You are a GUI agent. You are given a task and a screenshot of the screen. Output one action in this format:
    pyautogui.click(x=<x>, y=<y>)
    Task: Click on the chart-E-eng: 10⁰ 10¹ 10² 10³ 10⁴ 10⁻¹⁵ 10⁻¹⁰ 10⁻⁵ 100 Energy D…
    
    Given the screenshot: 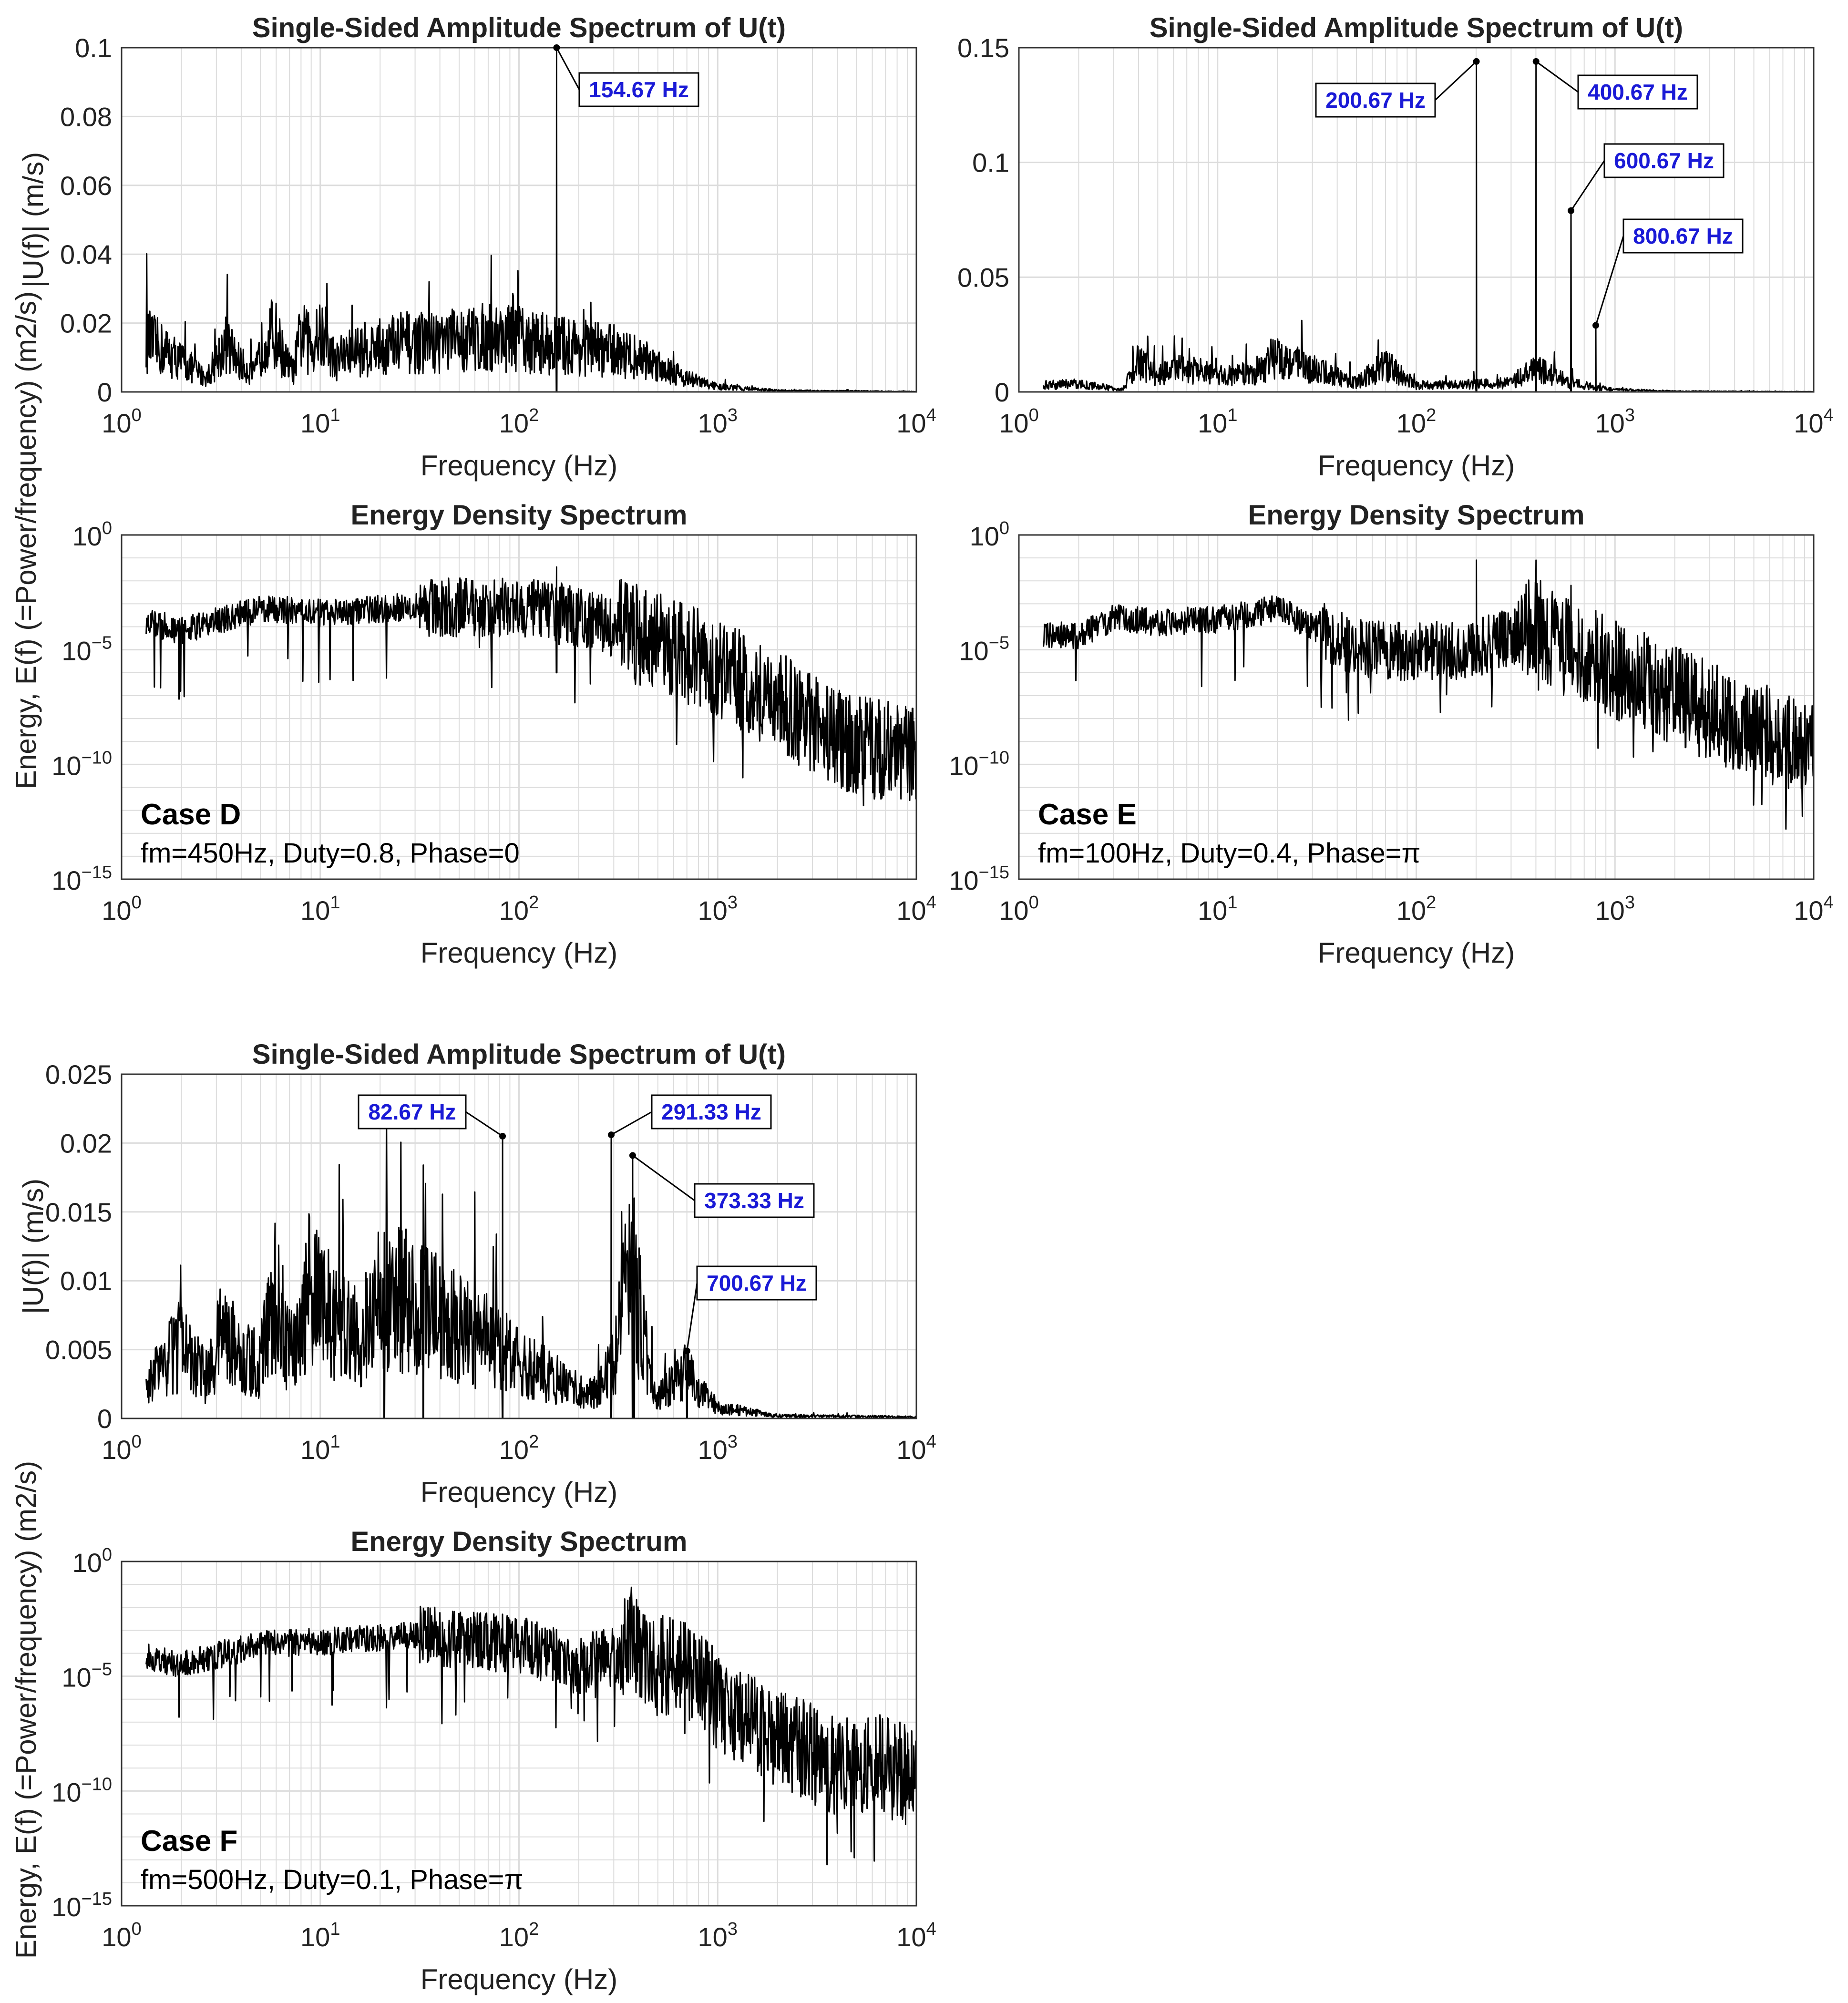 What is the action you would take?
    pyautogui.click(x=1391, y=734)
    